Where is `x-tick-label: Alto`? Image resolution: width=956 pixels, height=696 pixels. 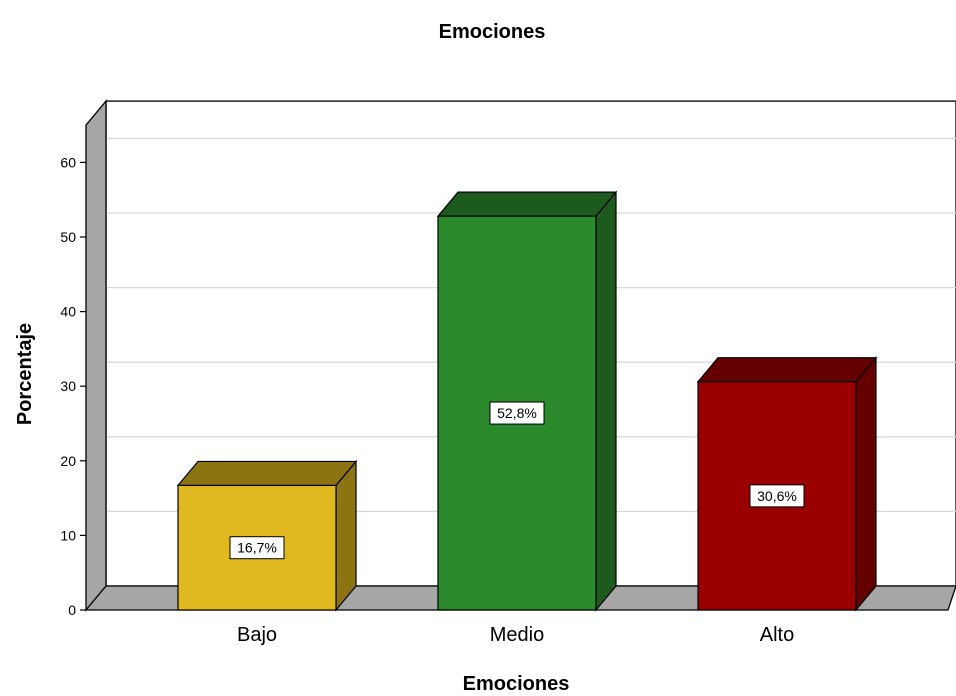
x-tick-label: Alto is located at coordinates (777, 635).